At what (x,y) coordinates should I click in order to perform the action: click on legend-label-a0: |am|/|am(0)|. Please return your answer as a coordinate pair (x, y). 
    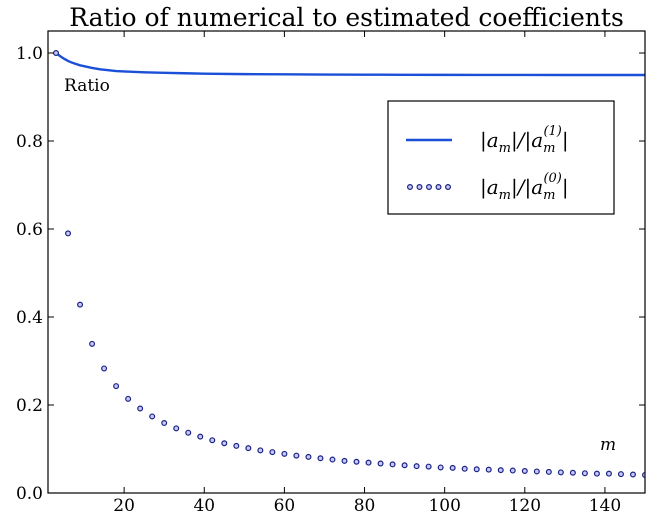
    Looking at the image, I should click on (524, 187).